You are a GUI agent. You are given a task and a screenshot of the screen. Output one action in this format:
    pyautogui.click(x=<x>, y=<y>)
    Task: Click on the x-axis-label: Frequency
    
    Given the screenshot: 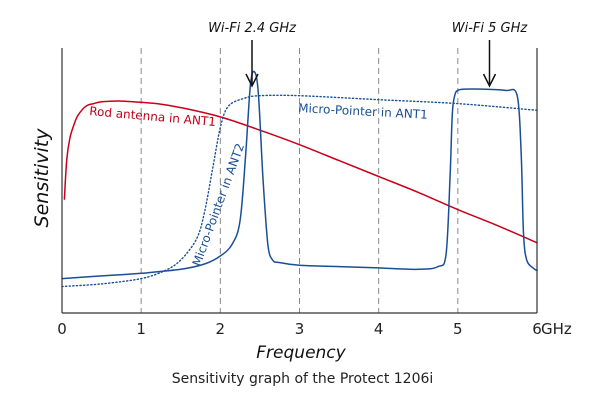 What is the action you would take?
    pyautogui.click(x=301, y=353)
    